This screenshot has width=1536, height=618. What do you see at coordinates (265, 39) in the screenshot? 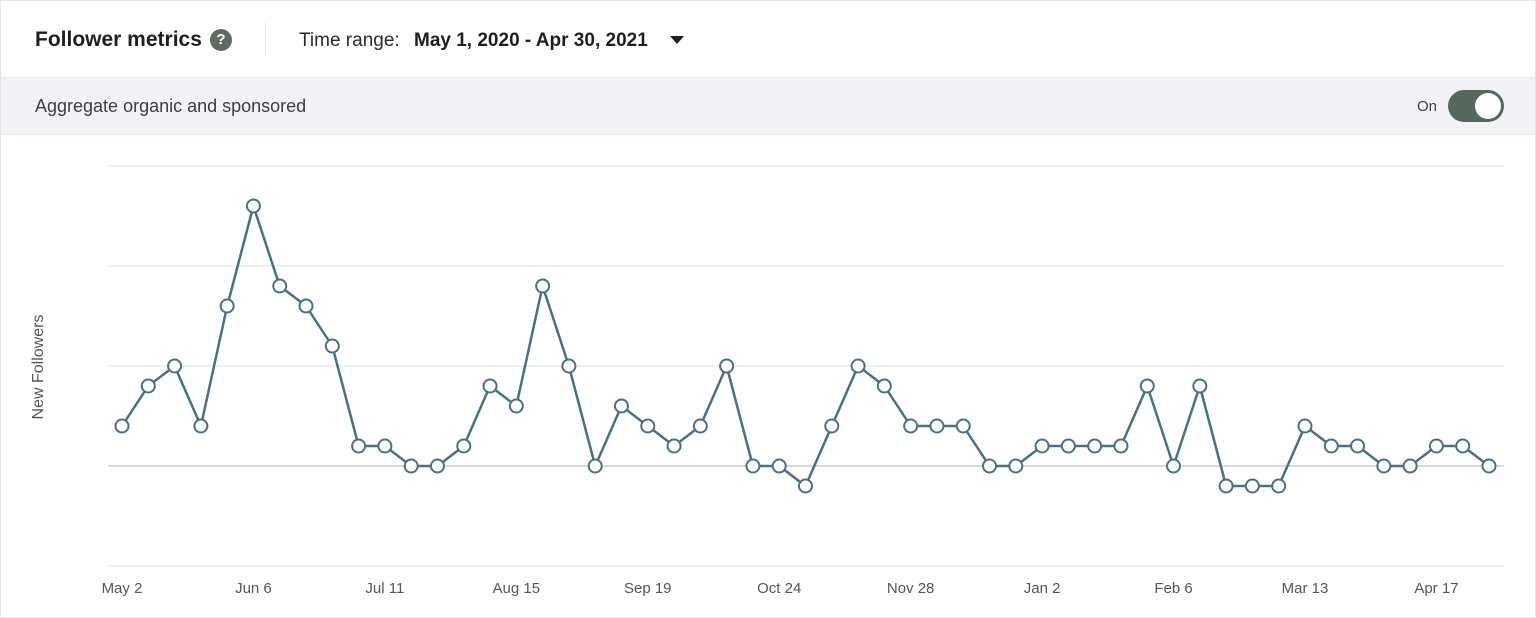
I see `header-divider` at bounding box center [265, 39].